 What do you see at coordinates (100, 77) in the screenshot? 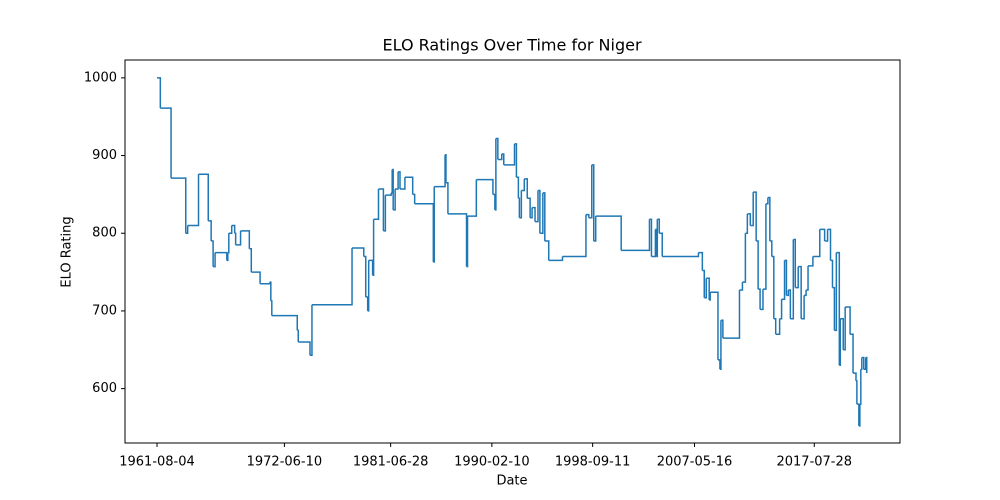
I see `y-tick-label: 1000` at bounding box center [100, 77].